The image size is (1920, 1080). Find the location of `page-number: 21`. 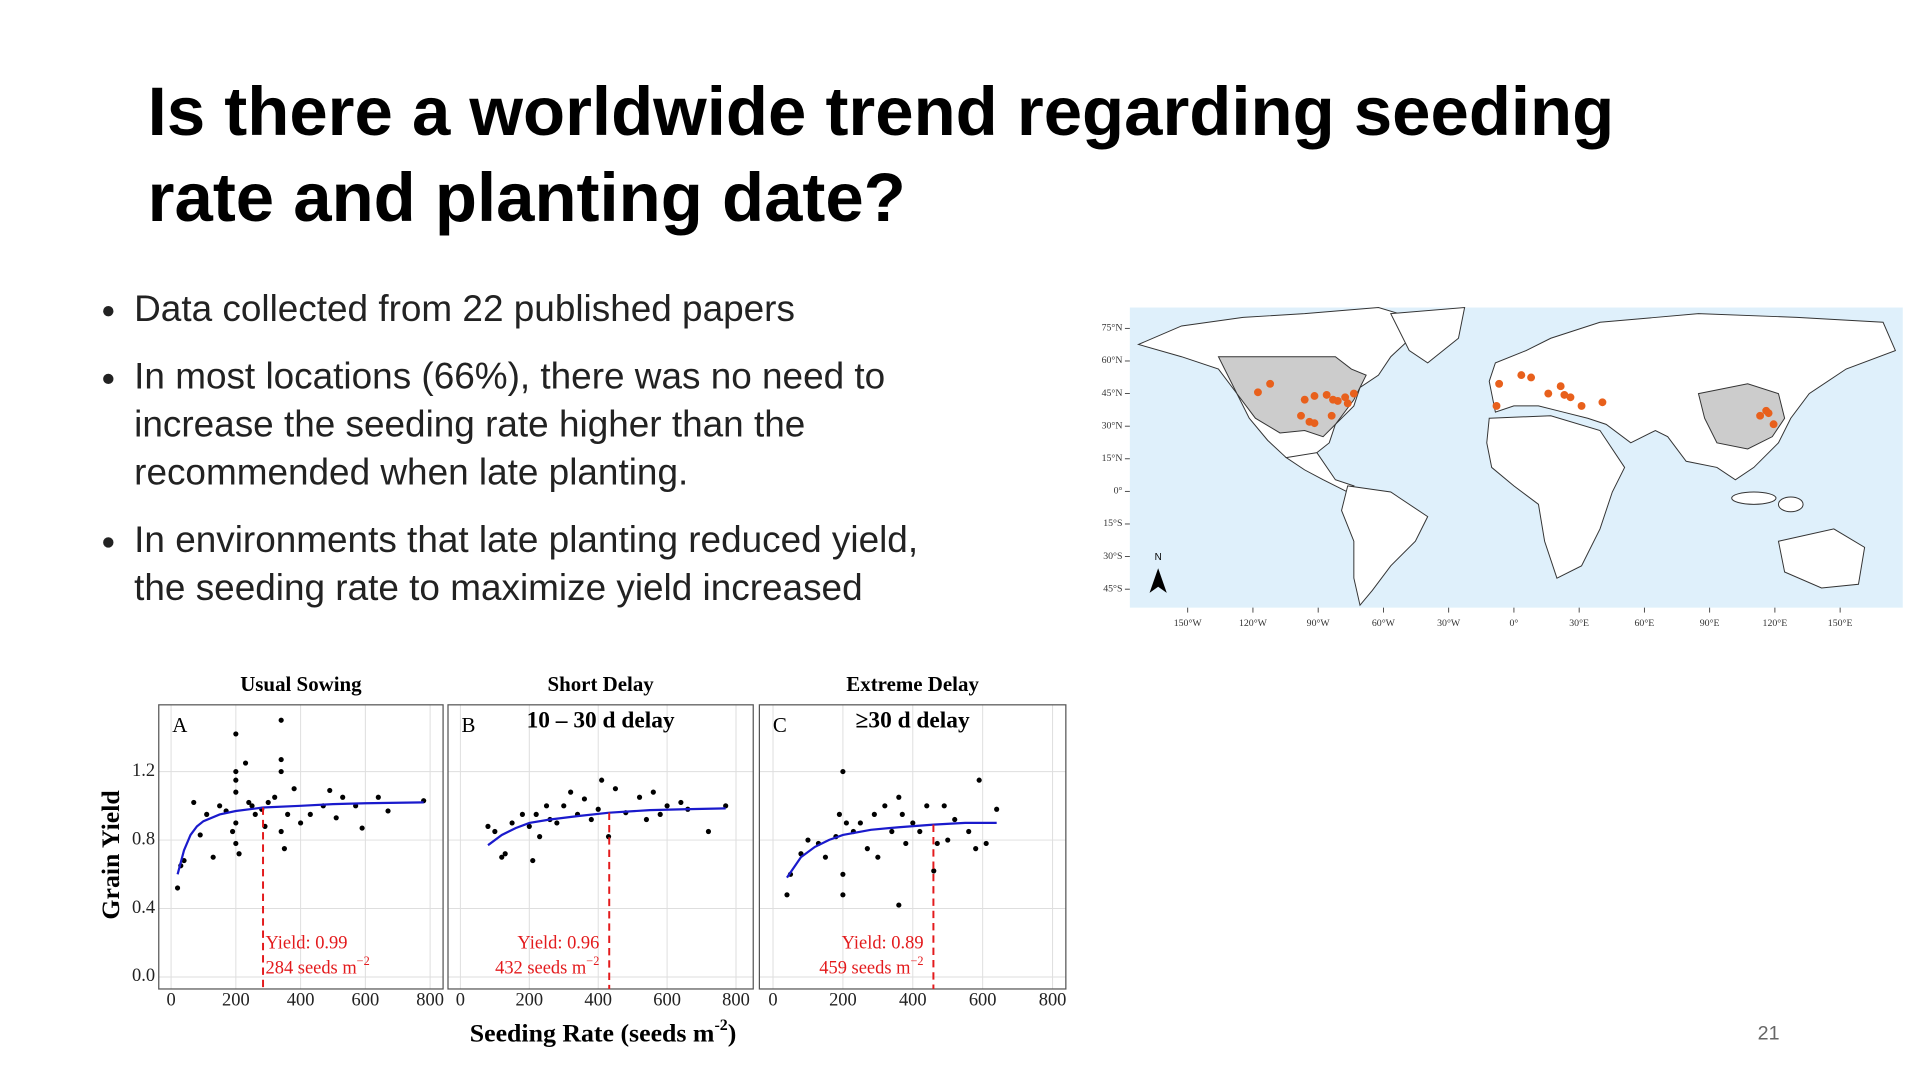

page-number: 21 is located at coordinates (1769, 1034).